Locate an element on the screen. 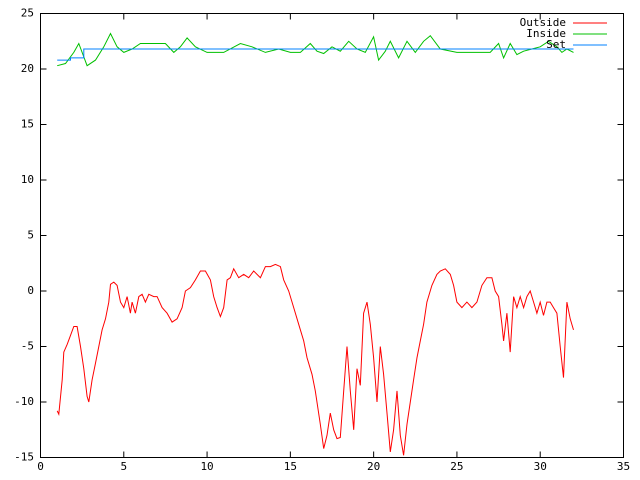  x-tick-label: 5 is located at coordinates (123, 466).